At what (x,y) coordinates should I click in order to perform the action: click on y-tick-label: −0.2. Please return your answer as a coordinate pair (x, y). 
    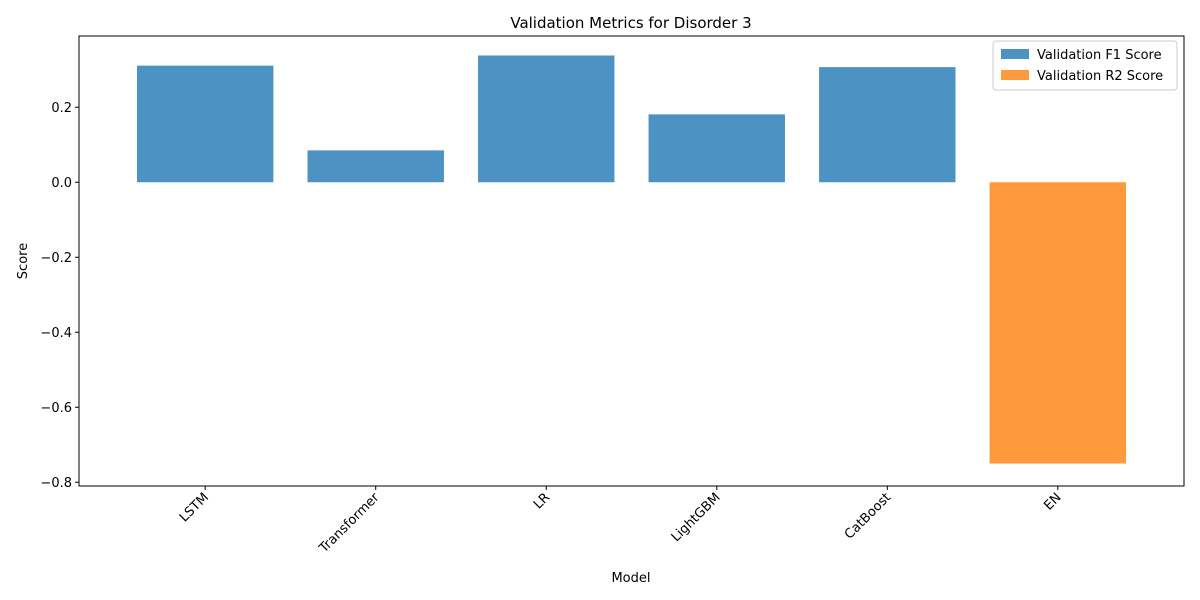
    Looking at the image, I should click on (56, 258).